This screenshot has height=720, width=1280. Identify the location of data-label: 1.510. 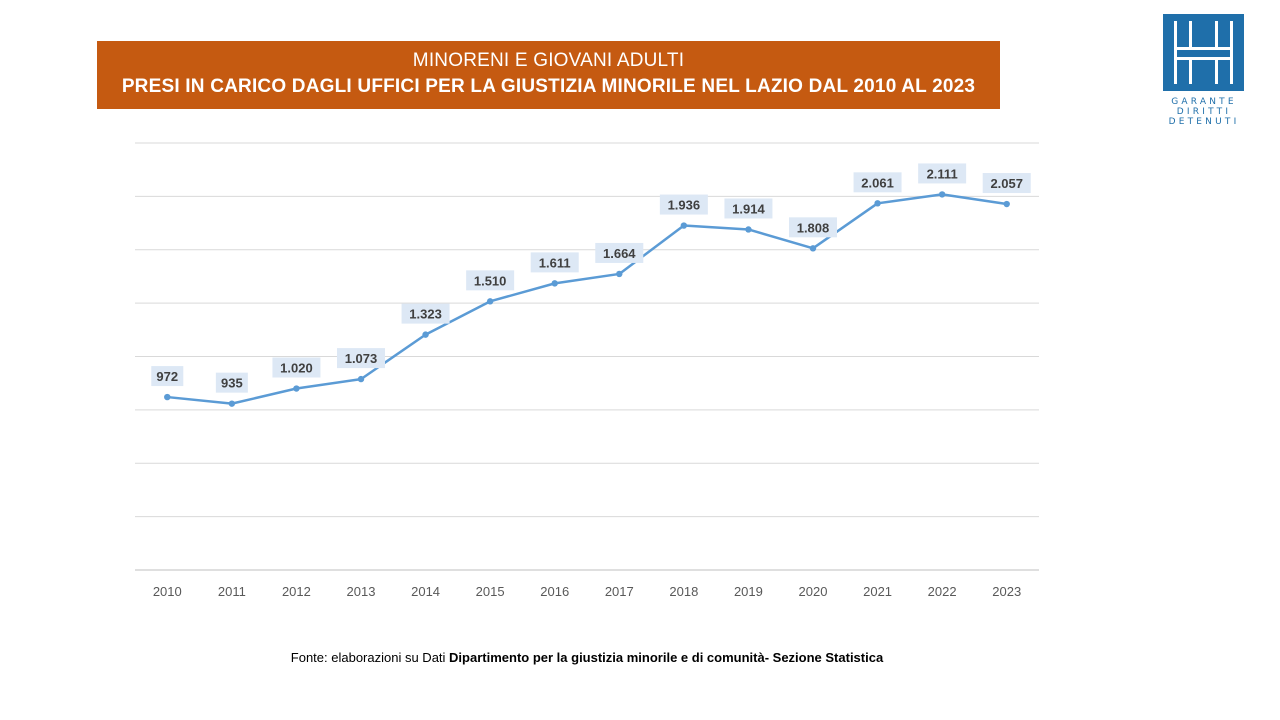
(490, 280).